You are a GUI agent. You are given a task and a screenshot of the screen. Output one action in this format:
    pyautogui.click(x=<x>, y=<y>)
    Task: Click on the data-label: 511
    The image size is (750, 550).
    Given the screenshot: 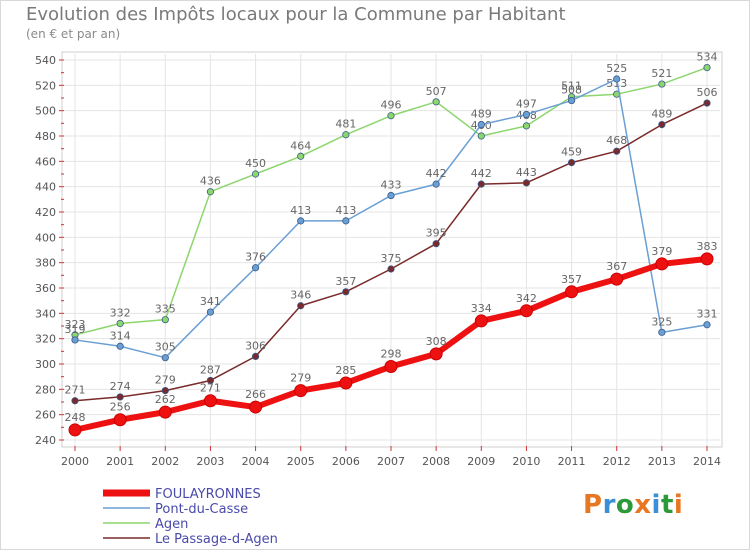 What is the action you would take?
    pyautogui.click(x=571, y=86)
    